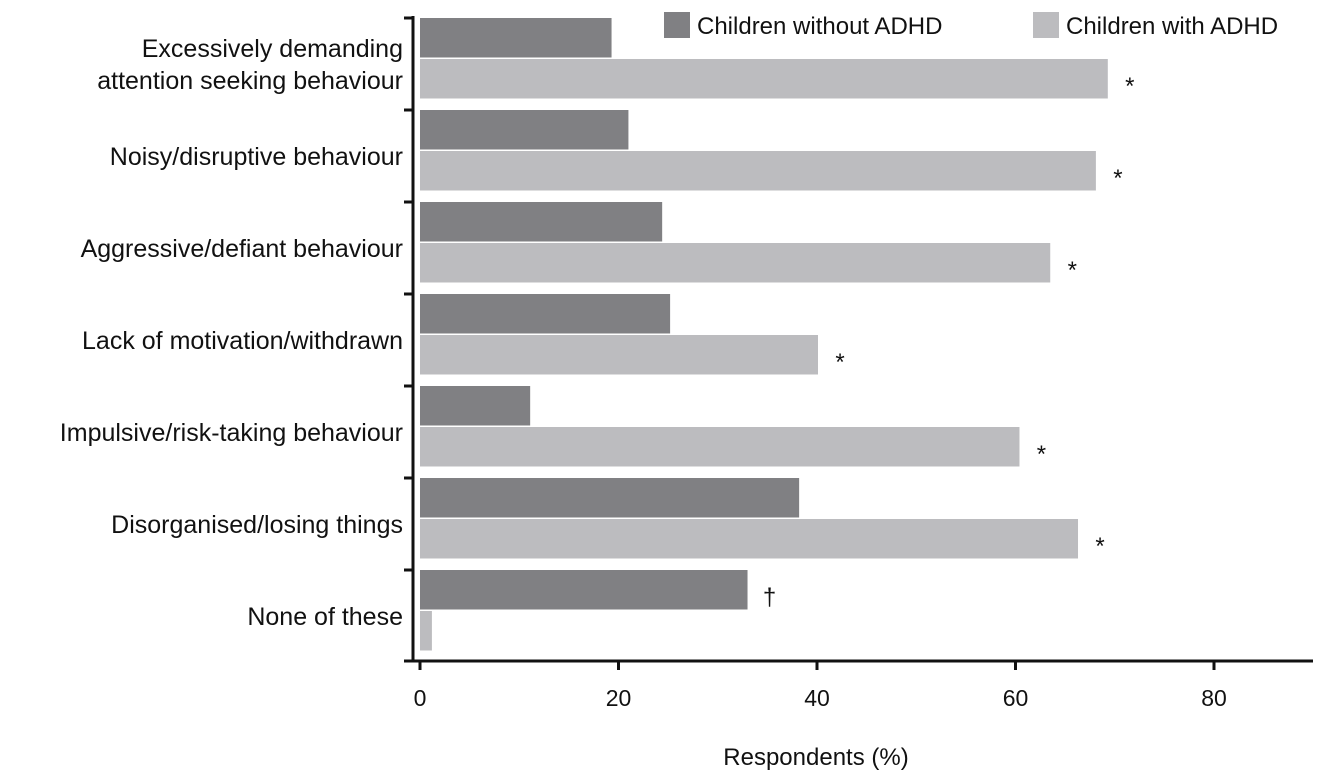 This screenshot has width=1318, height=771. What do you see at coordinates (769, 597) in the screenshot?
I see `significance-marker: †` at bounding box center [769, 597].